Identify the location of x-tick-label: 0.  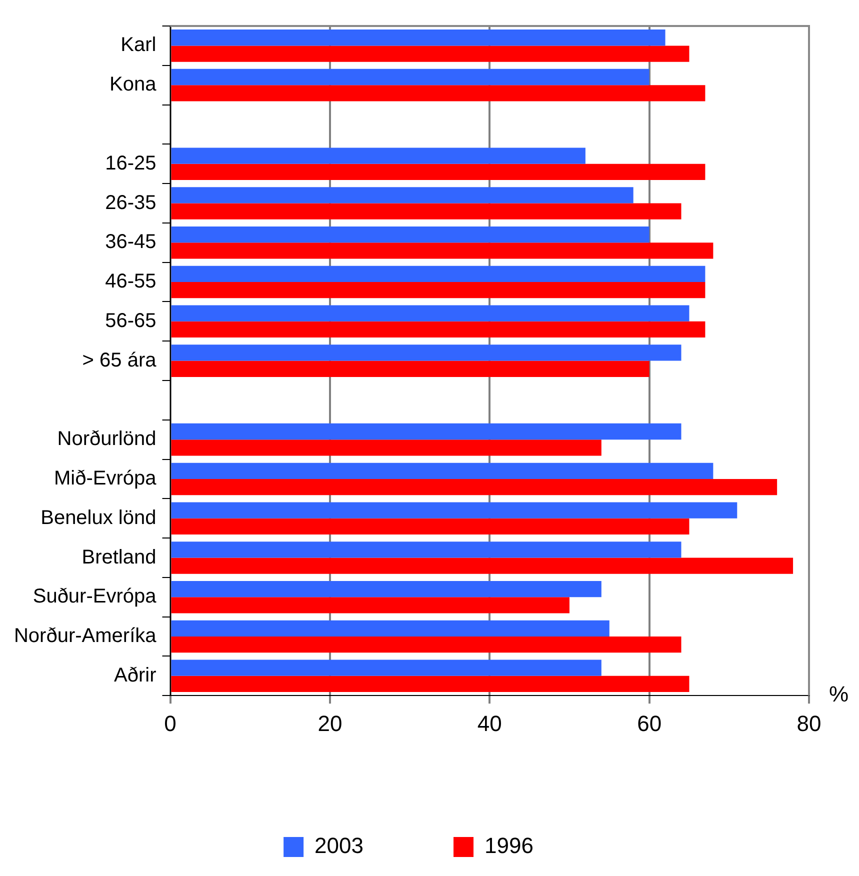
(170, 723).